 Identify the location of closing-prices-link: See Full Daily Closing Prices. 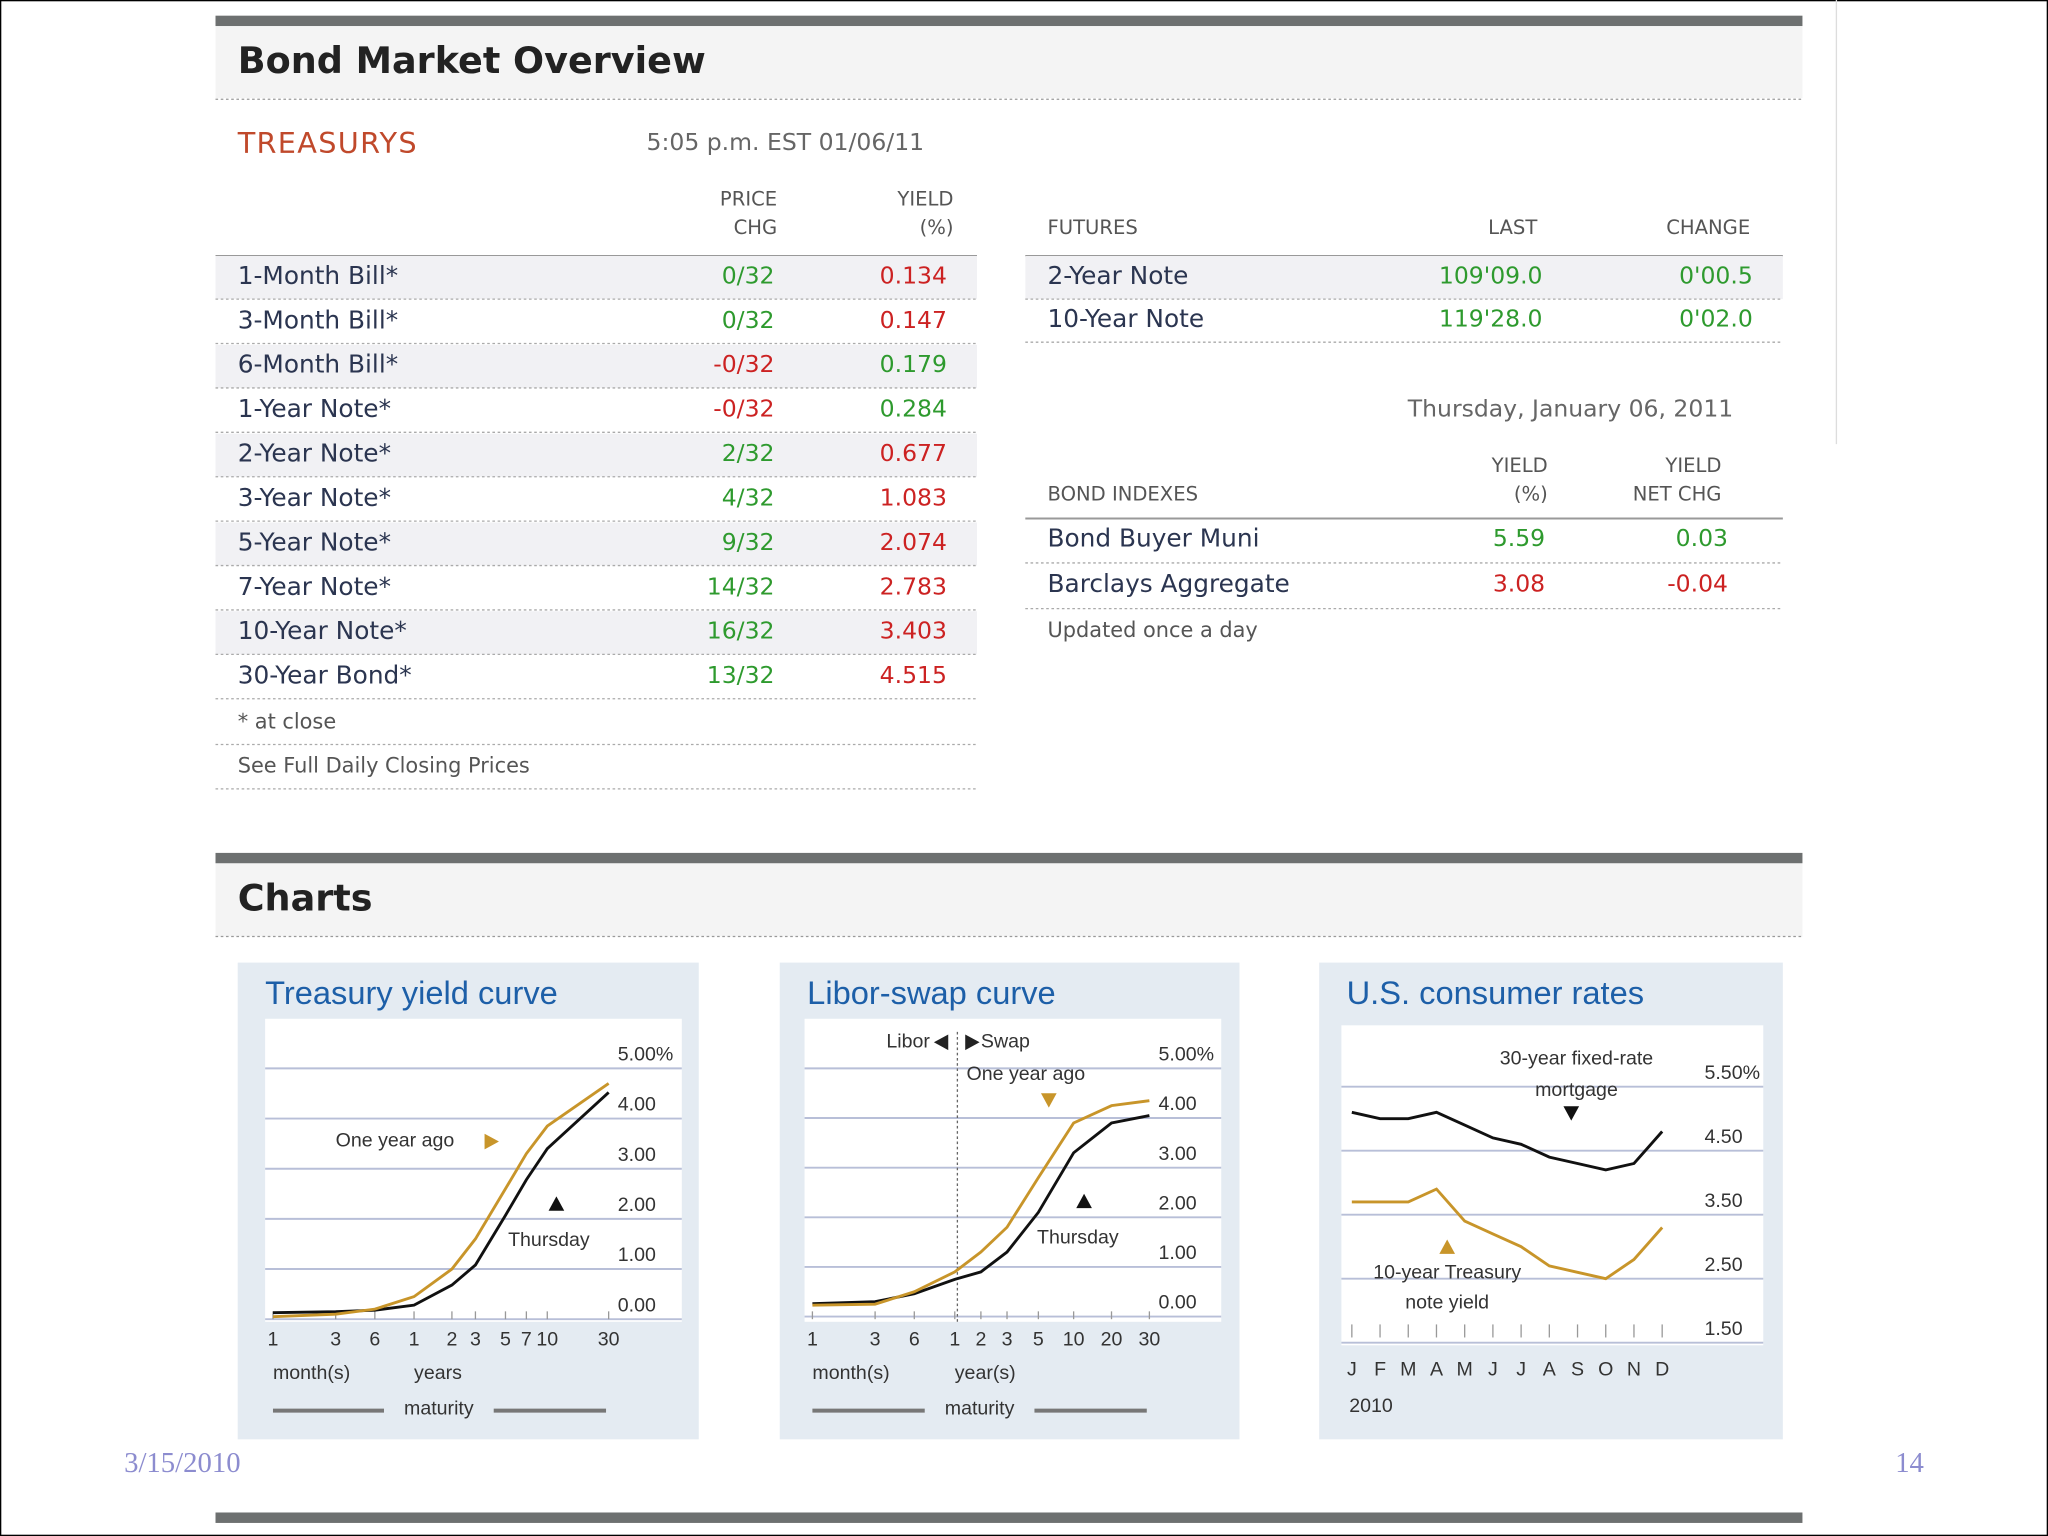
(384, 766).